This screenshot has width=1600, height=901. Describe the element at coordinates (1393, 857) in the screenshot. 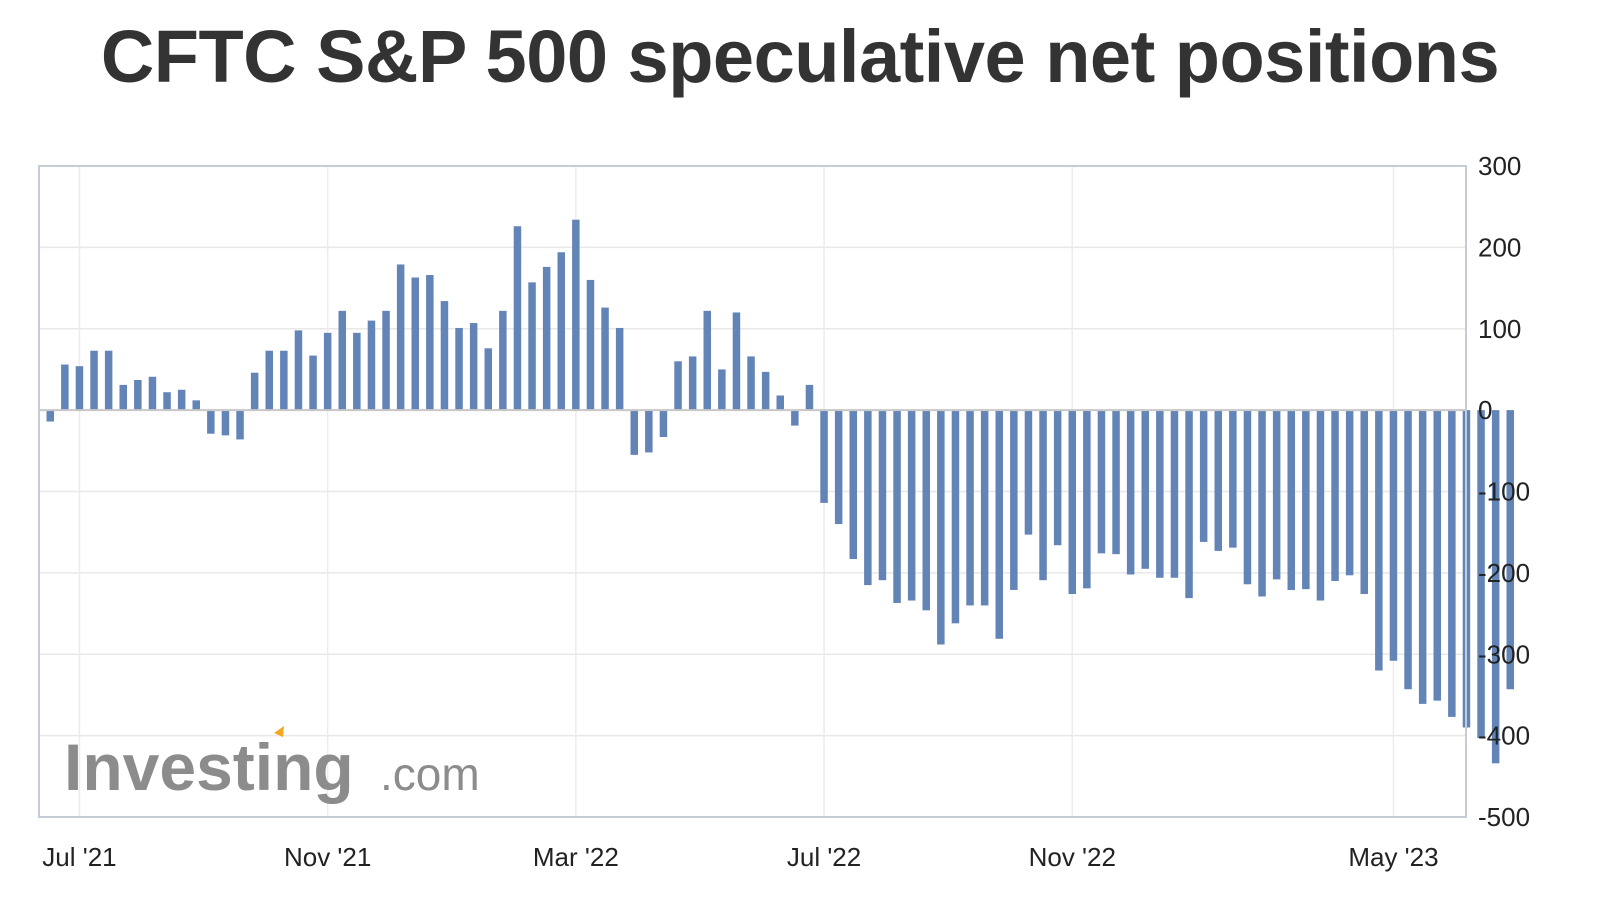

I see `x-tick-label: May '23` at that location.